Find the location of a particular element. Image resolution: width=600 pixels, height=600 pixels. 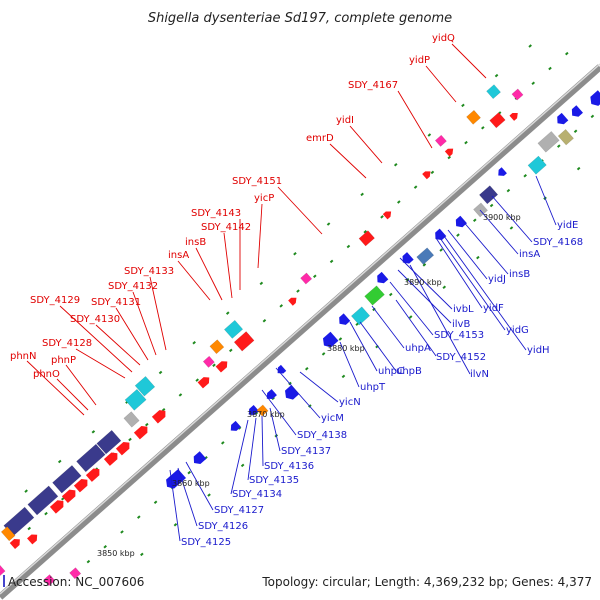

gene-label-sdy-4143: SDY_4143 is located at coordinates (216, 213).